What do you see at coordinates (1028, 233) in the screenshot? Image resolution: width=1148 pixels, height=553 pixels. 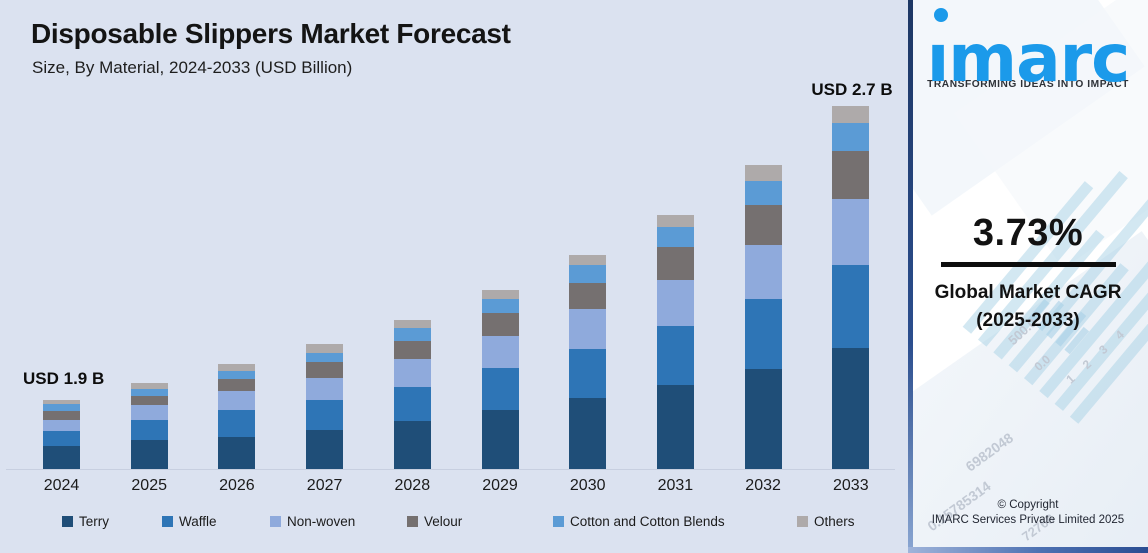 I see `cagr-value: 3.73%` at bounding box center [1028, 233].